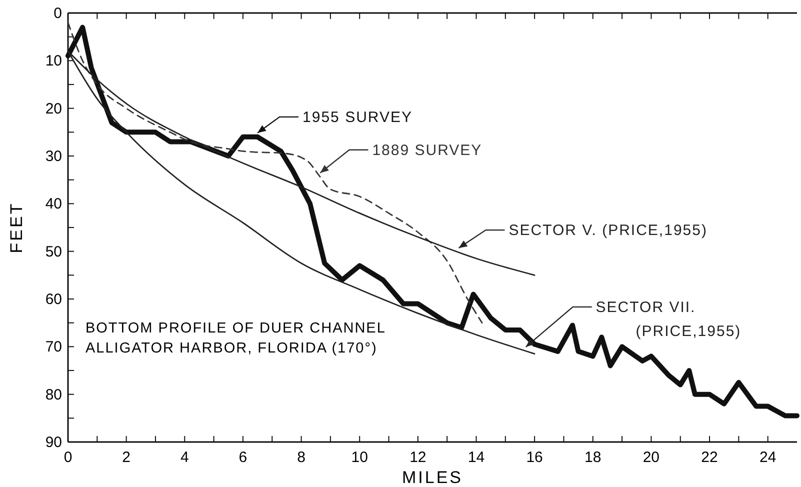 The image size is (801, 487). What do you see at coordinates (16, 228) in the screenshot?
I see `y-axis-title: FEET` at bounding box center [16, 228].